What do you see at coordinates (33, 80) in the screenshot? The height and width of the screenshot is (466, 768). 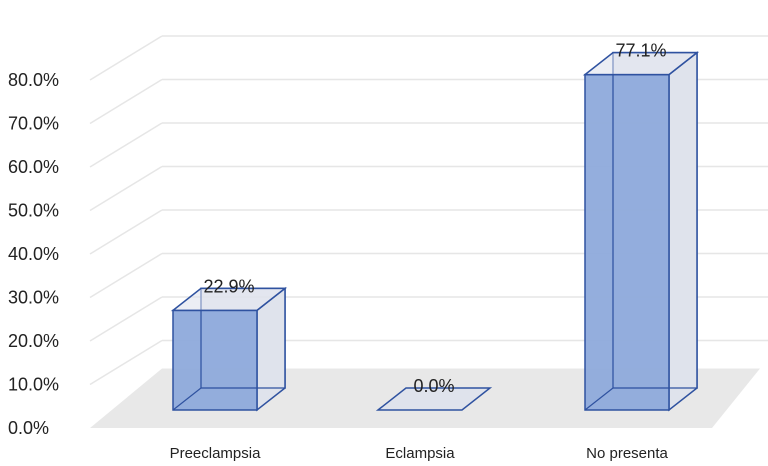 I see `y-tick-label: 80.0%` at bounding box center [33, 80].